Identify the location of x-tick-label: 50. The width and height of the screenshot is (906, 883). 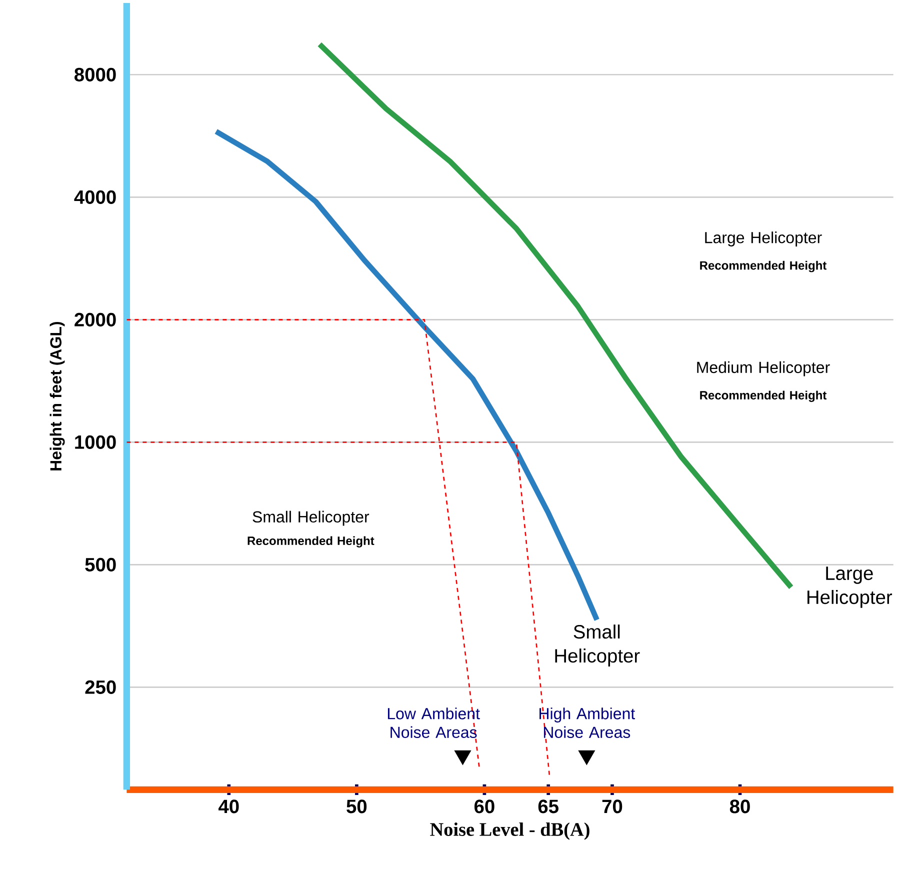
(356, 807).